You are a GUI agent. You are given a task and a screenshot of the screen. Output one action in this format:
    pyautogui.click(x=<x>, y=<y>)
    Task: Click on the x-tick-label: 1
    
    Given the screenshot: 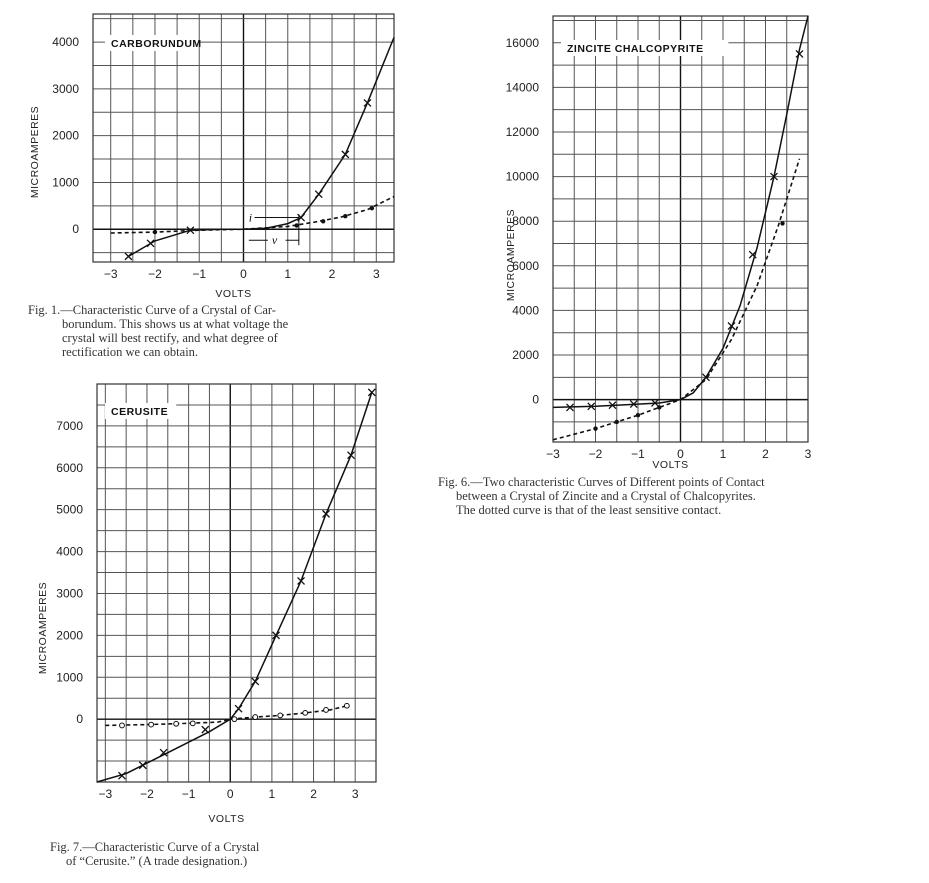 What is the action you would take?
    pyautogui.click(x=723, y=454)
    